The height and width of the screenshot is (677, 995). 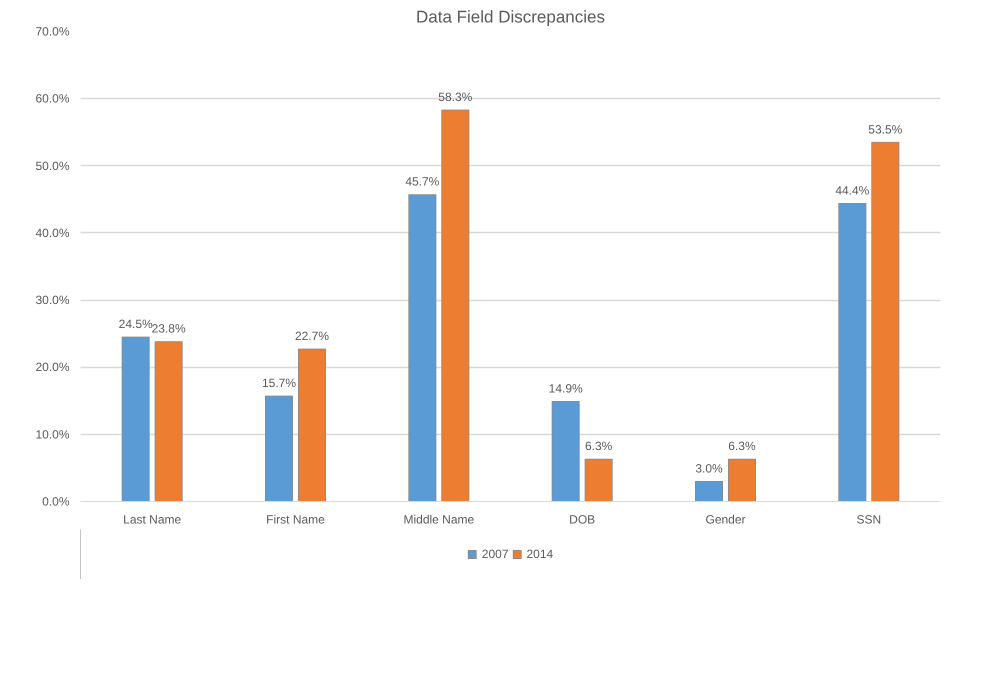 I want to click on legend-label: 2007, so click(x=495, y=554).